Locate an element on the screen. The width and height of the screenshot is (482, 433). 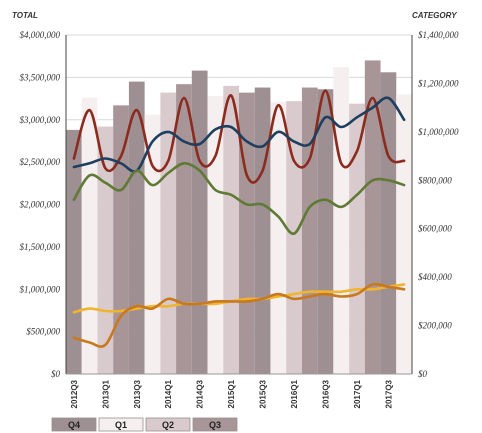
right-tick-label: $0 is located at coordinates (423, 374).